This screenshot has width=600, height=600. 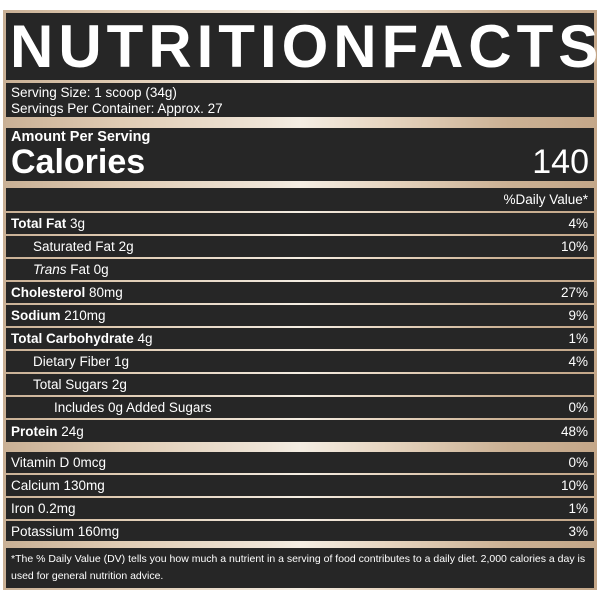 What do you see at coordinates (578, 531) in the screenshot?
I see `vitamin-dv: 3%` at bounding box center [578, 531].